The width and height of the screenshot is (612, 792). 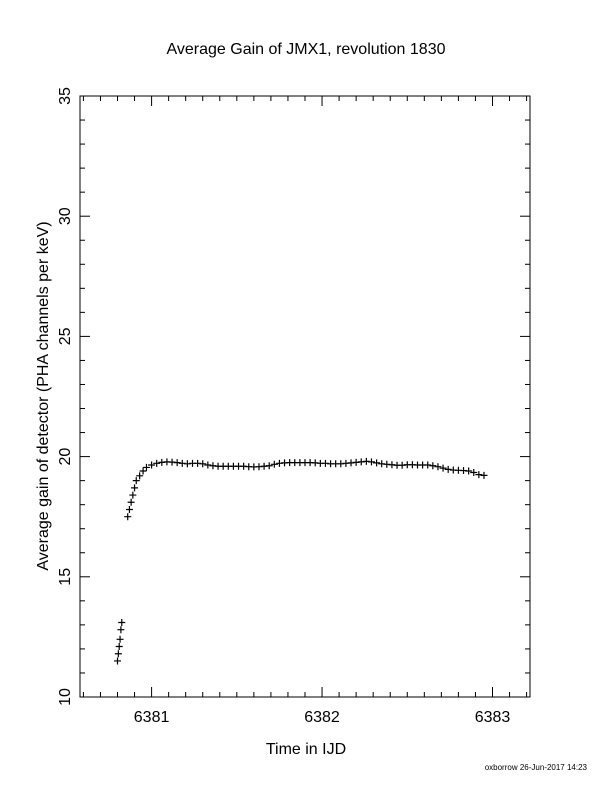 What do you see at coordinates (65, 577) in the screenshot?
I see `y-tick-label: 15` at bounding box center [65, 577].